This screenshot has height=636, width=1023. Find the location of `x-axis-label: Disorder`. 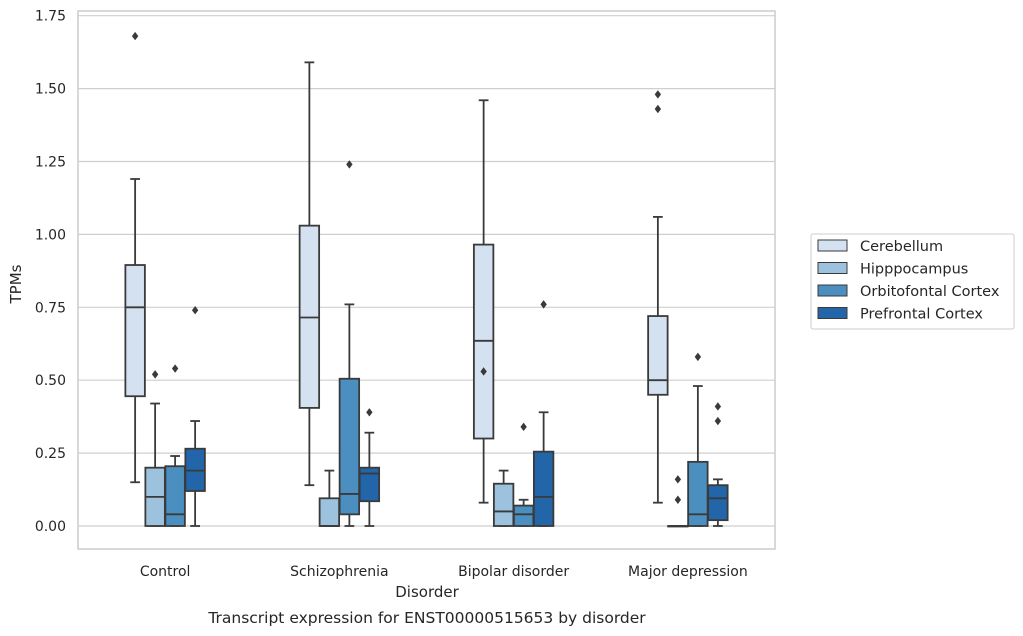

x-axis-label: Disorder is located at coordinates (427, 592).